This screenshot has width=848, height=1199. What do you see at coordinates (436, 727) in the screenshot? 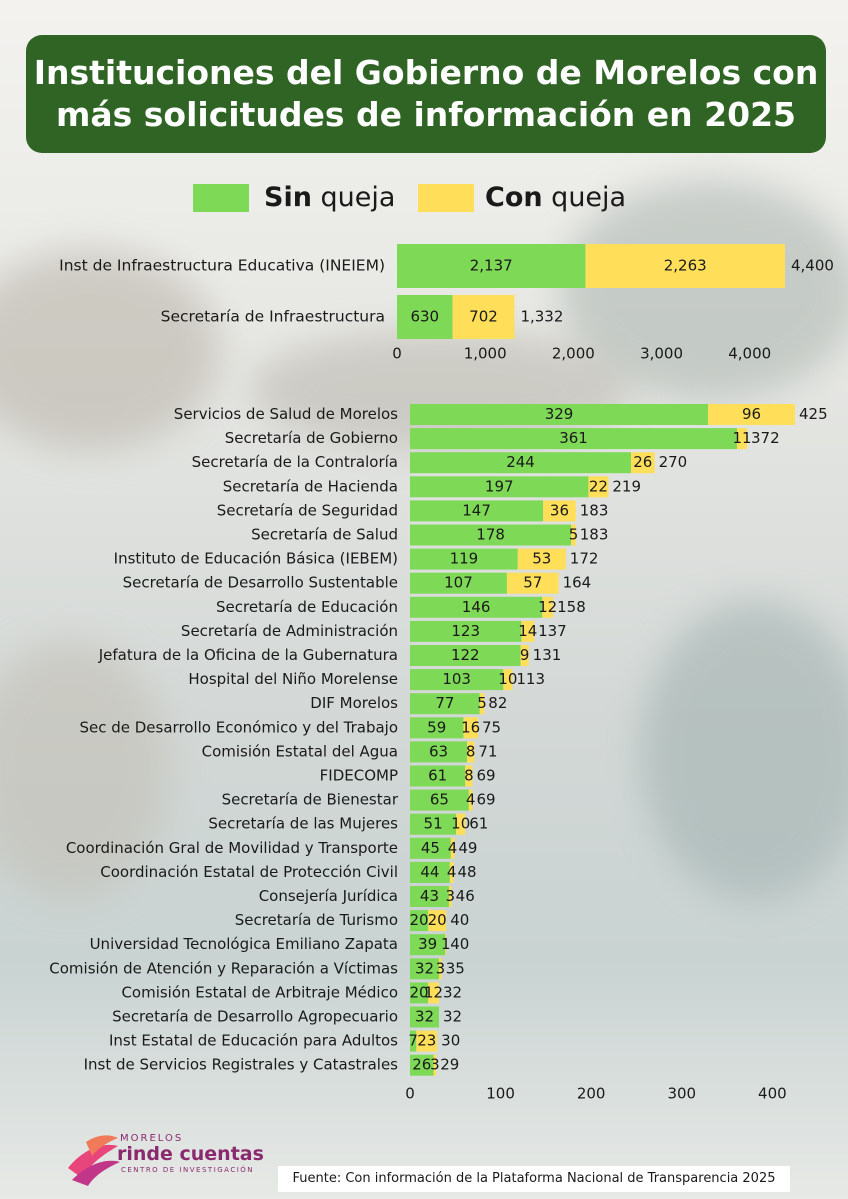
I see `chart-bottom-value-label-sin-queja: 59` at bounding box center [436, 727].